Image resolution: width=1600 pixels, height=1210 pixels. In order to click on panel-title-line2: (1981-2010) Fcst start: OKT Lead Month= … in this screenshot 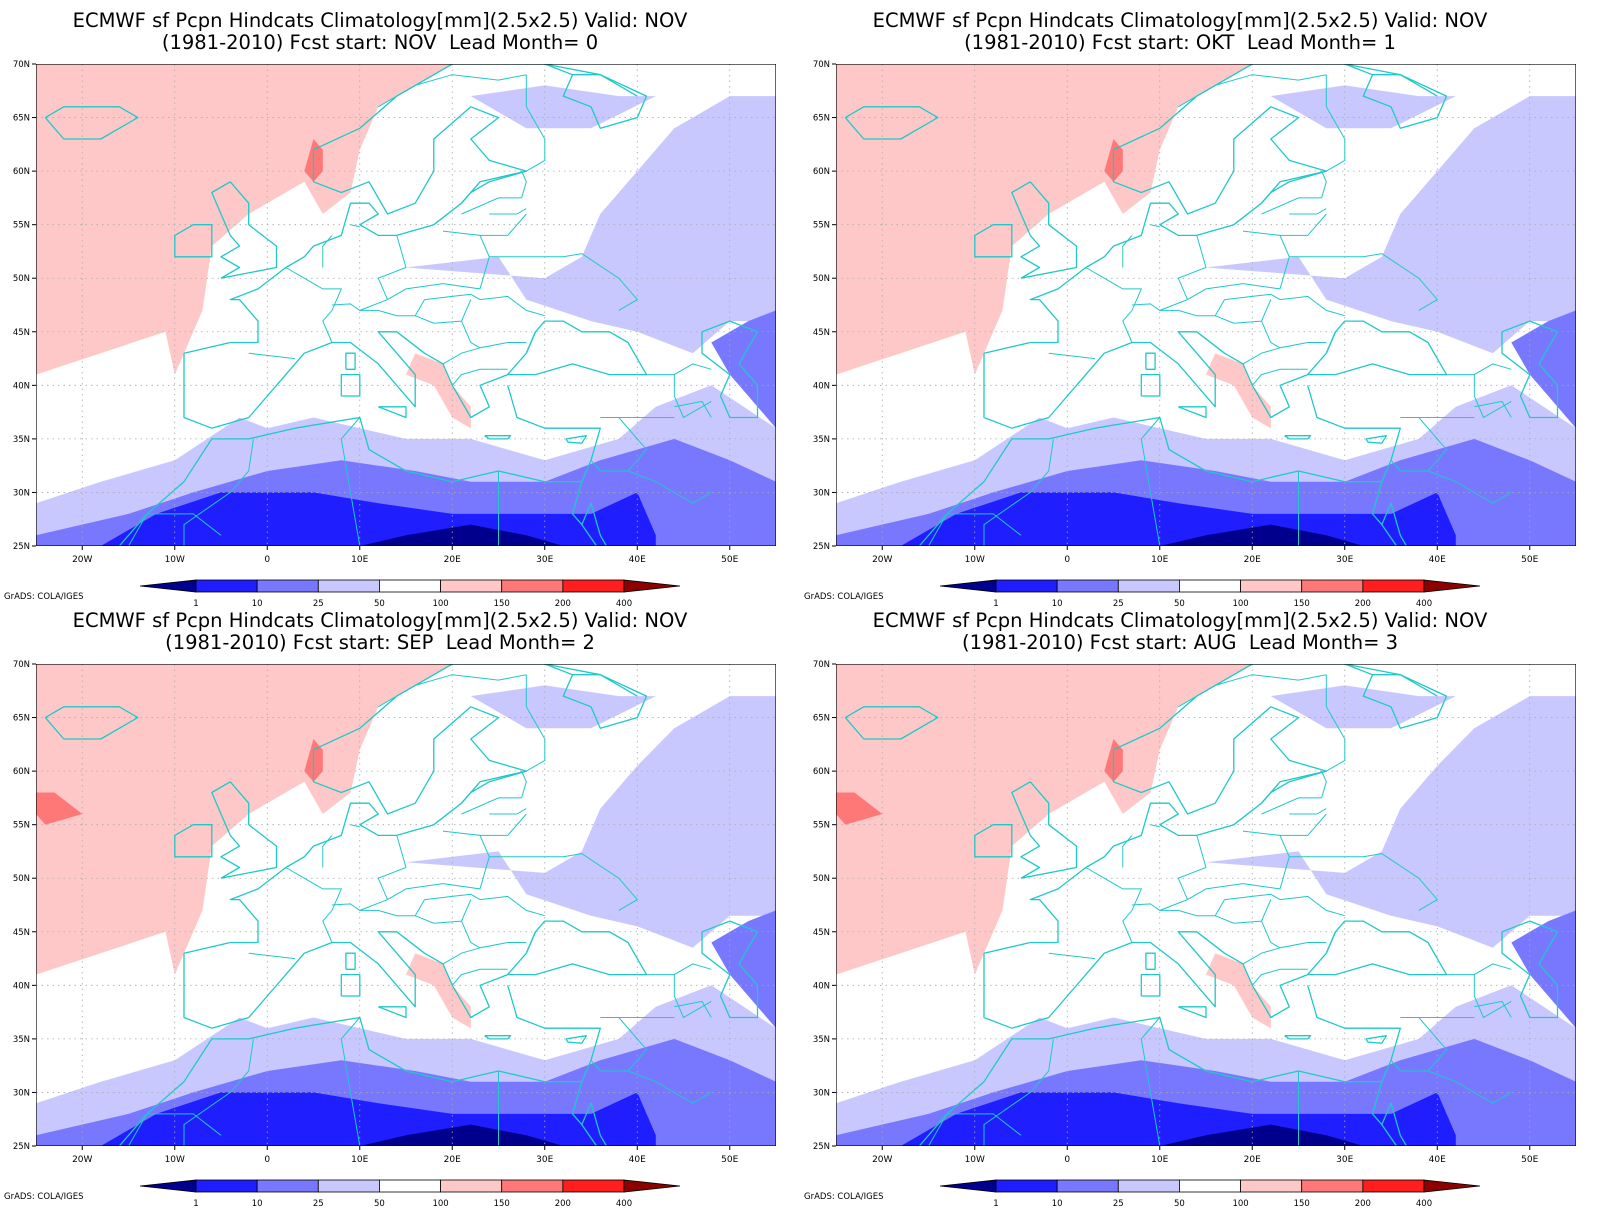, I will do `click(1180, 42)`.